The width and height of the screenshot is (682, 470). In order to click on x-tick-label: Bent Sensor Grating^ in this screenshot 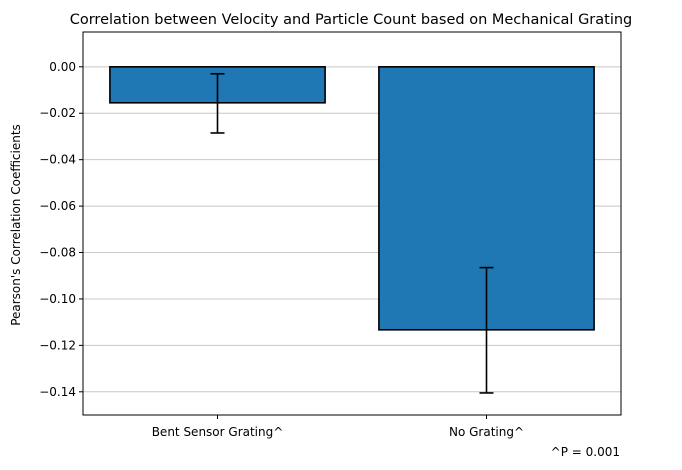, I will do `click(218, 432)`.